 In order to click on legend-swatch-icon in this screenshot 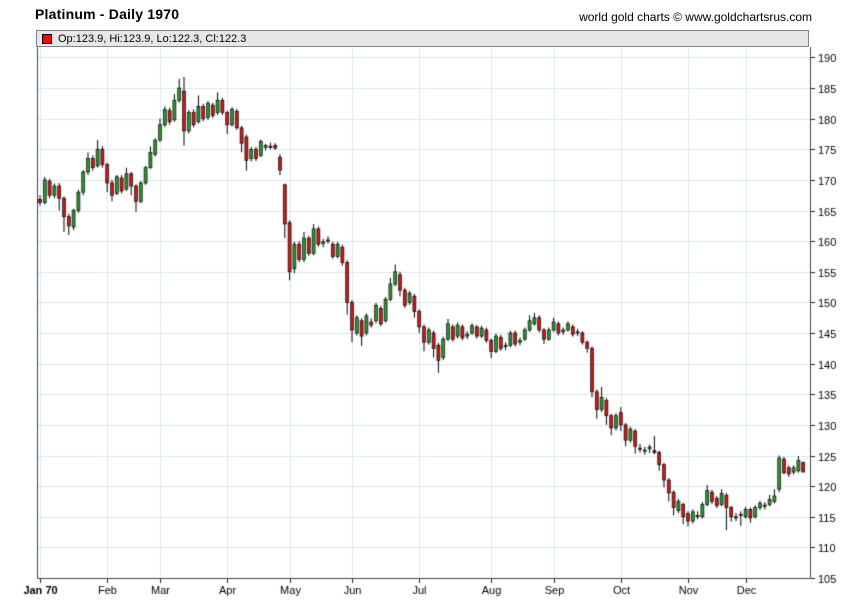, I will do `click(47, 38)`.